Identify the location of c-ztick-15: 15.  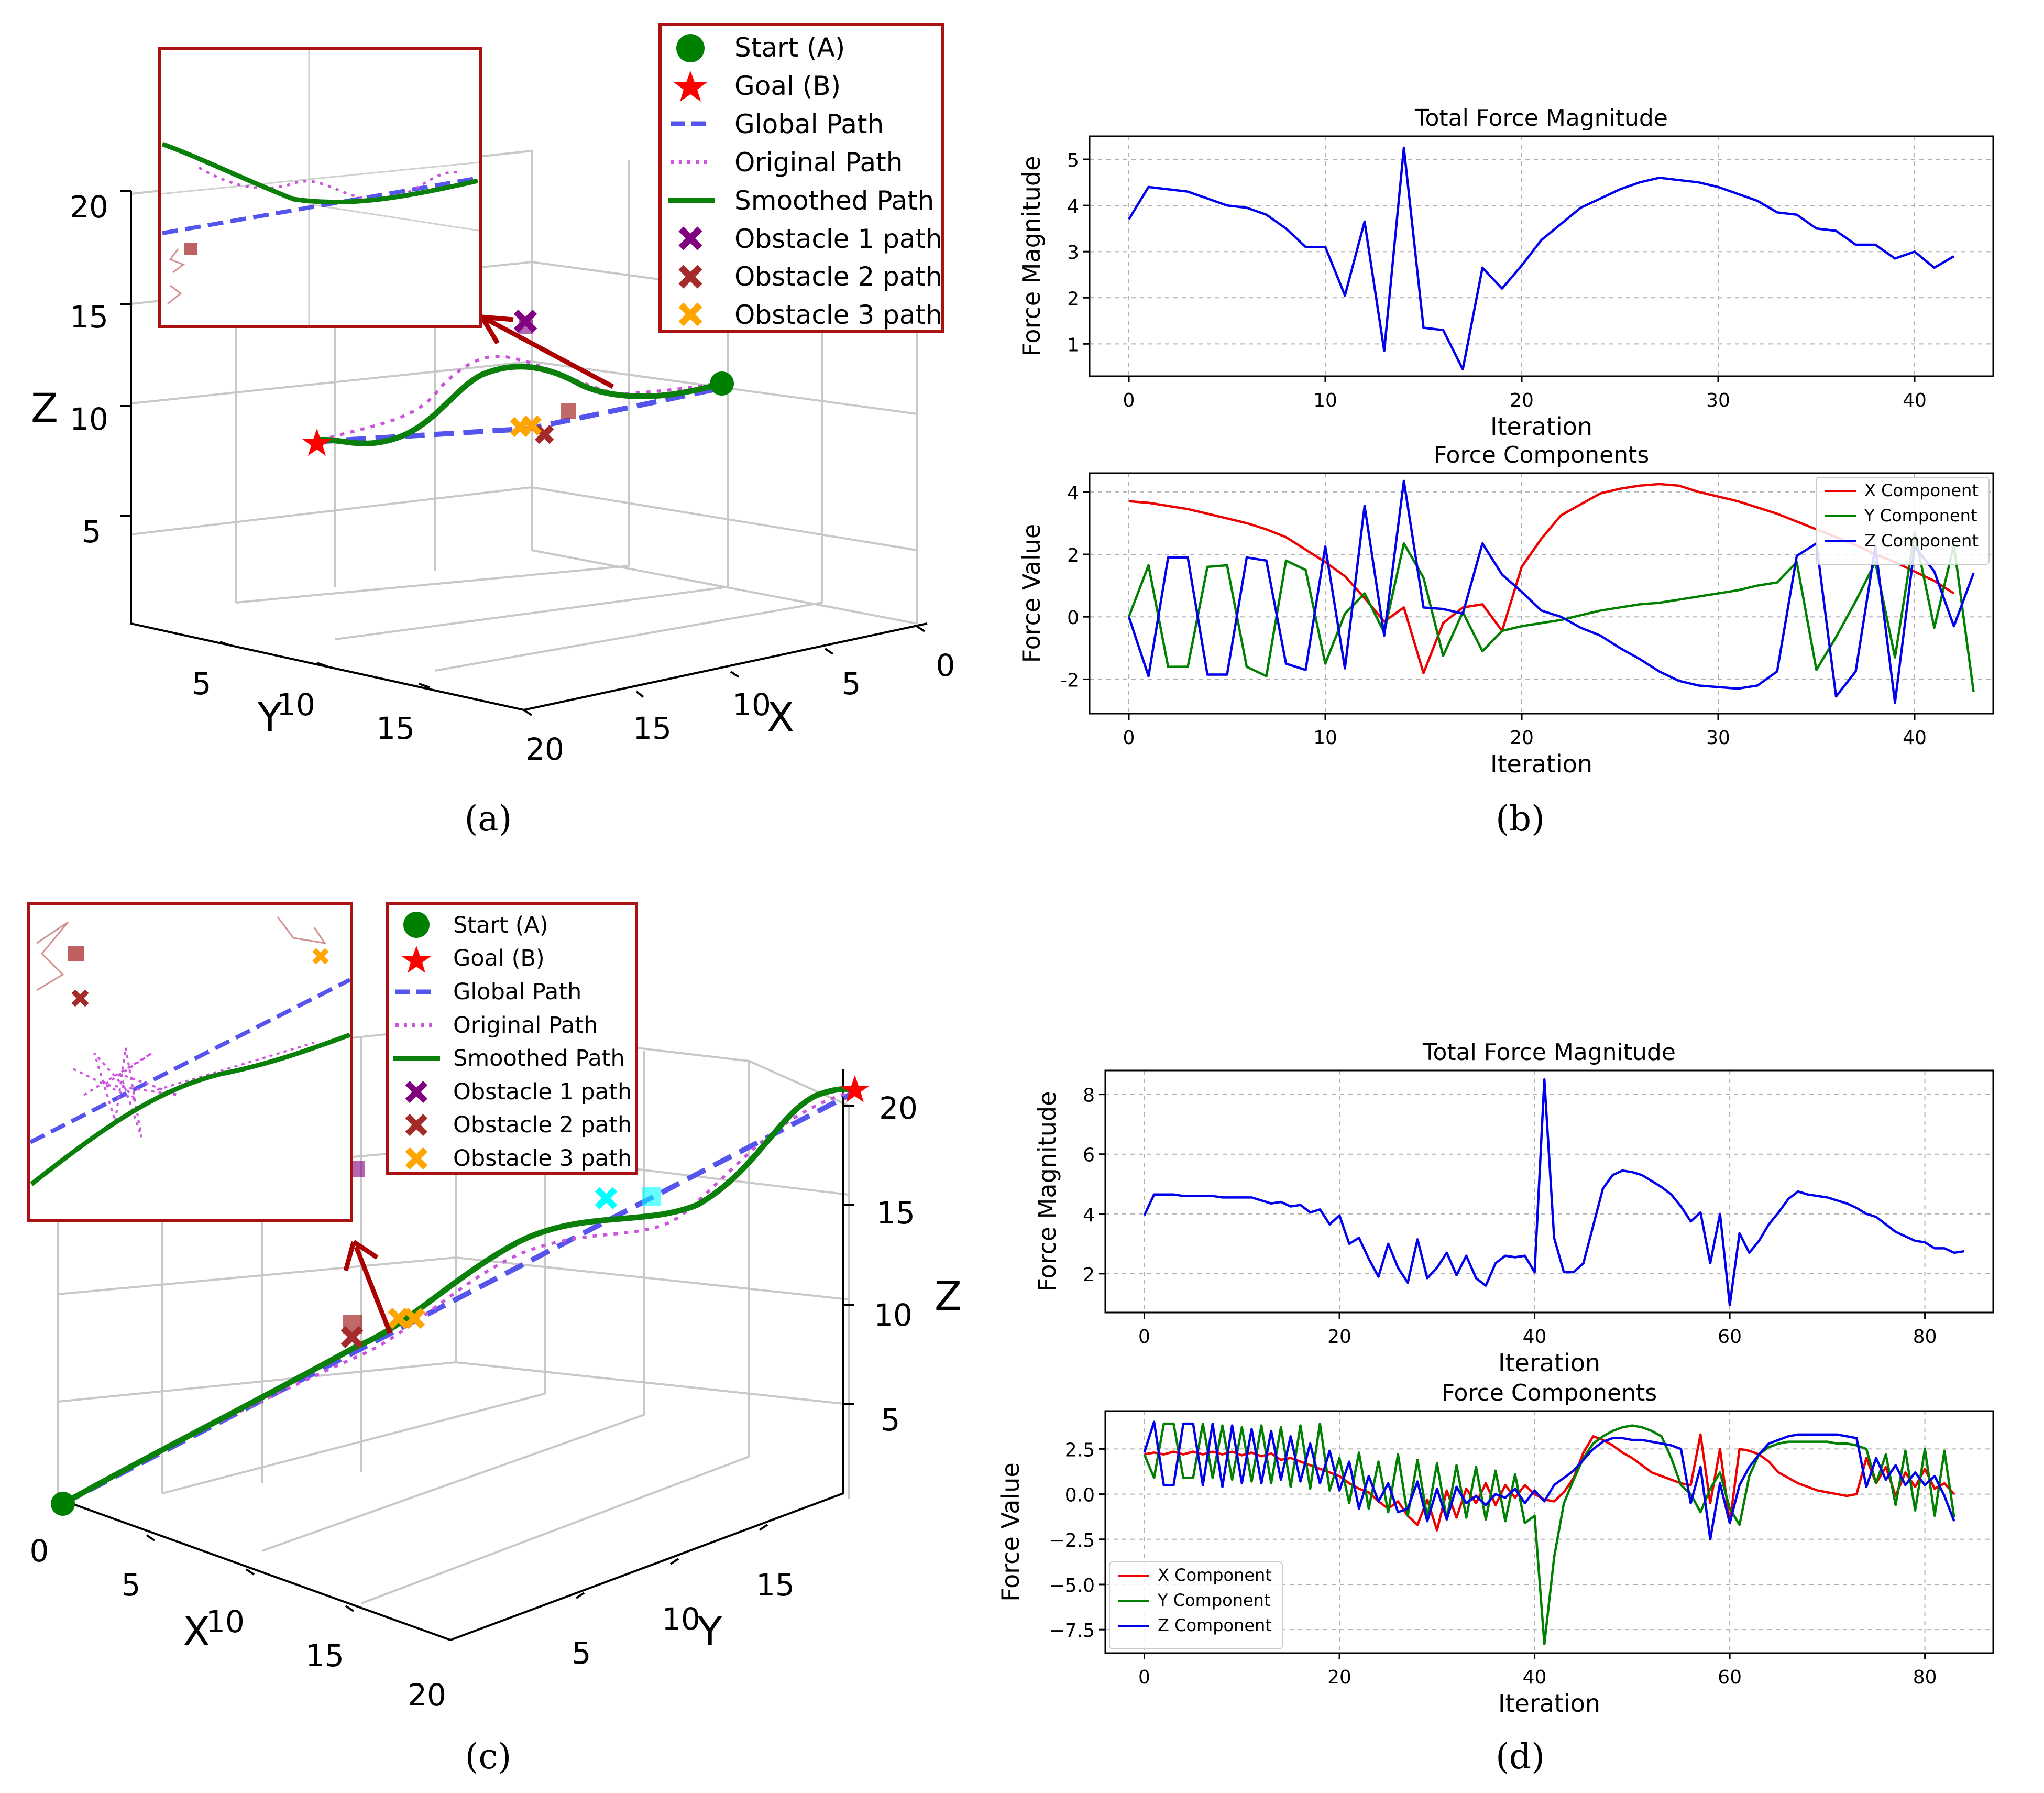
(895, 1213).